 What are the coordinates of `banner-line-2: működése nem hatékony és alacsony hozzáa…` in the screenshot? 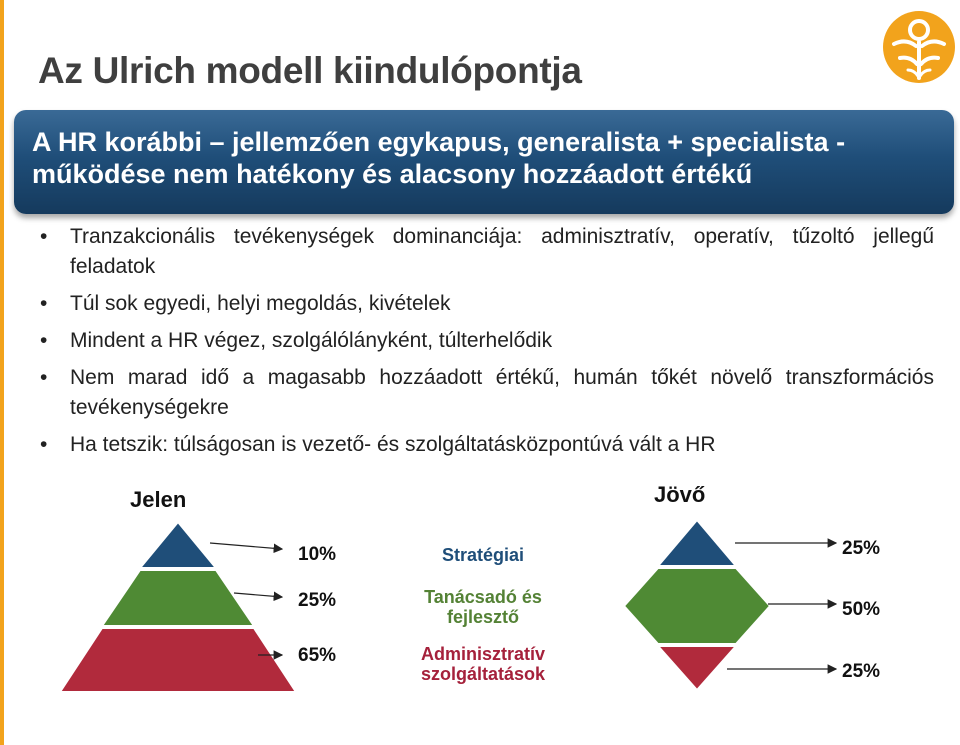 It's located at (392, 174).